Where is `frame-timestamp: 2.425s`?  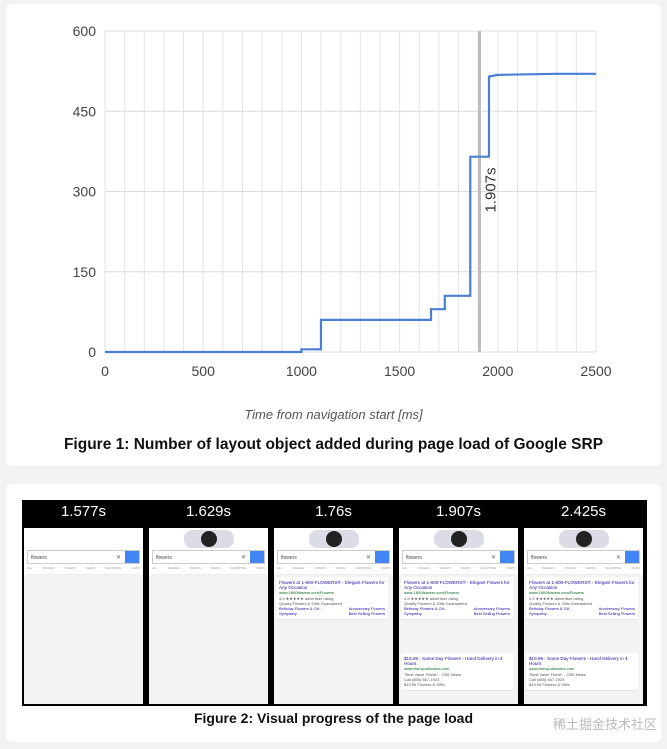
frame-timestamp: 2.425s is located at coordinates (583, 511).